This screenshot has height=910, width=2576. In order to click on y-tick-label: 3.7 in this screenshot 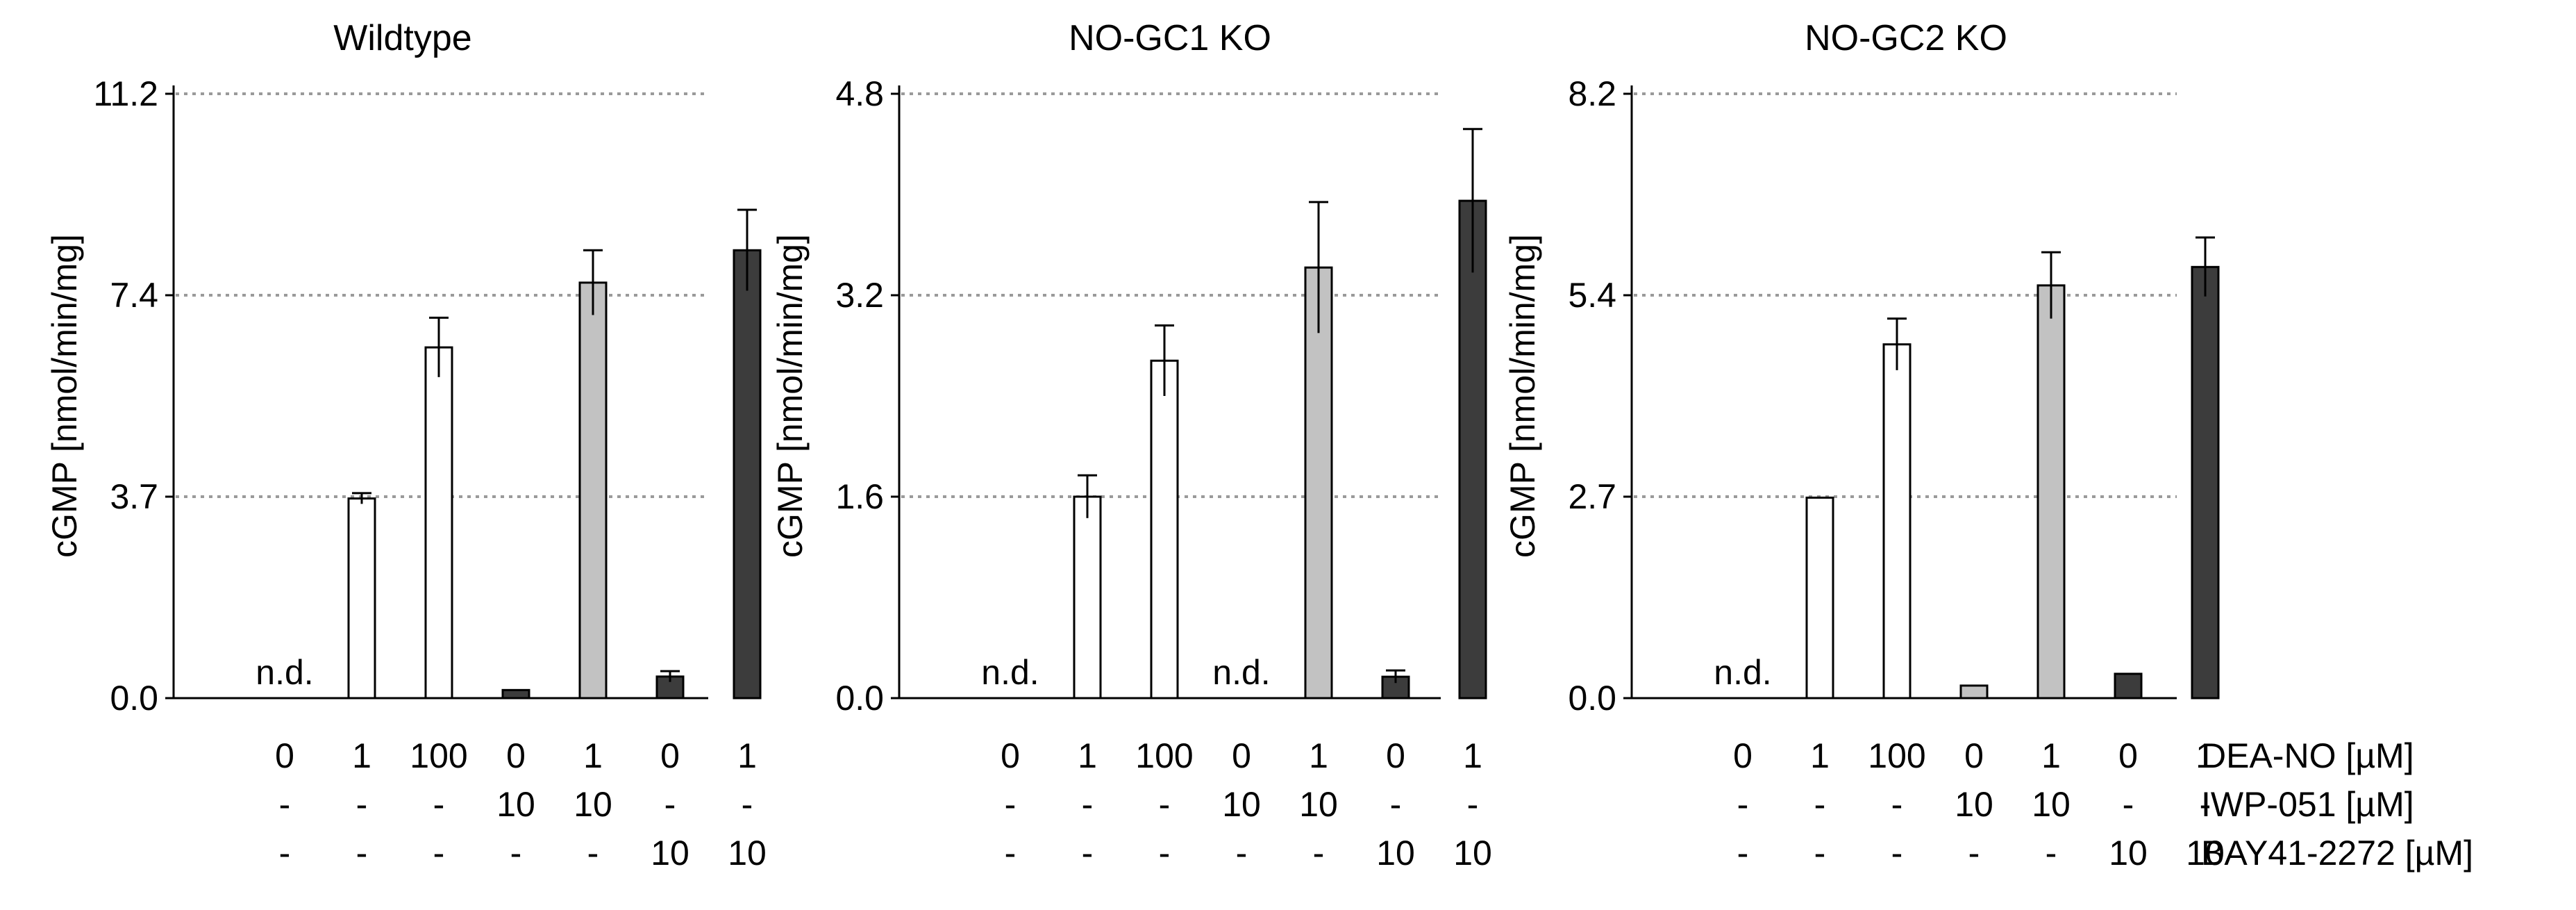, I will do `click(134, 497)`.